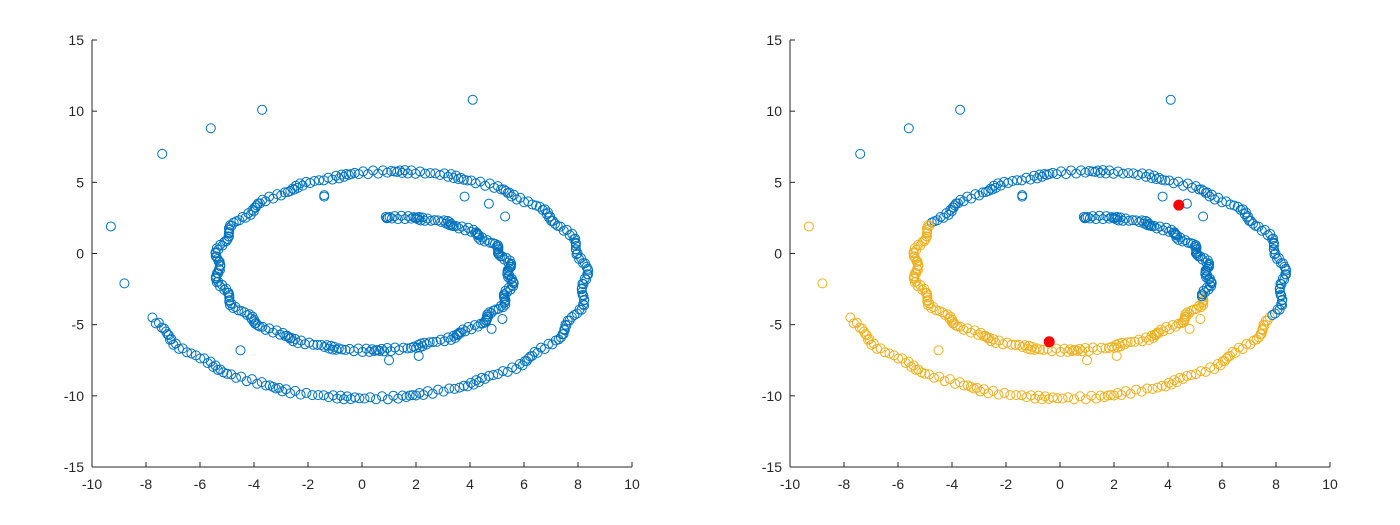 This screenshot has width=1400, height=525. Describe the element at coordinates (1114, 484) in the screenshot. I see `x-tick-label: 2` at that location.